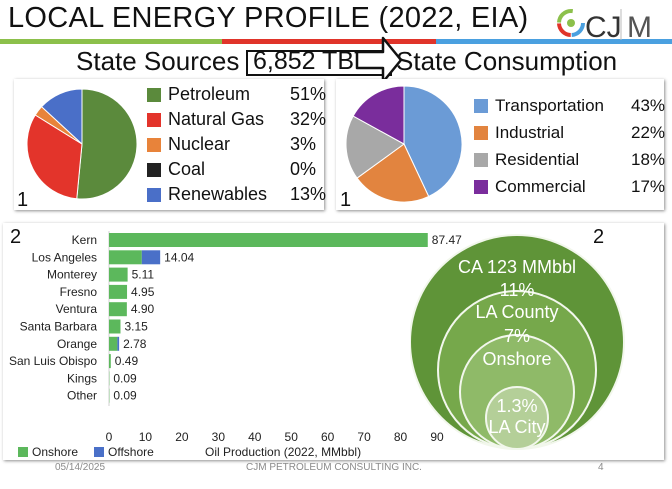 This screenshot has width=672, height=489. I want to click on bar-onshore-kern, so click(268, 240).